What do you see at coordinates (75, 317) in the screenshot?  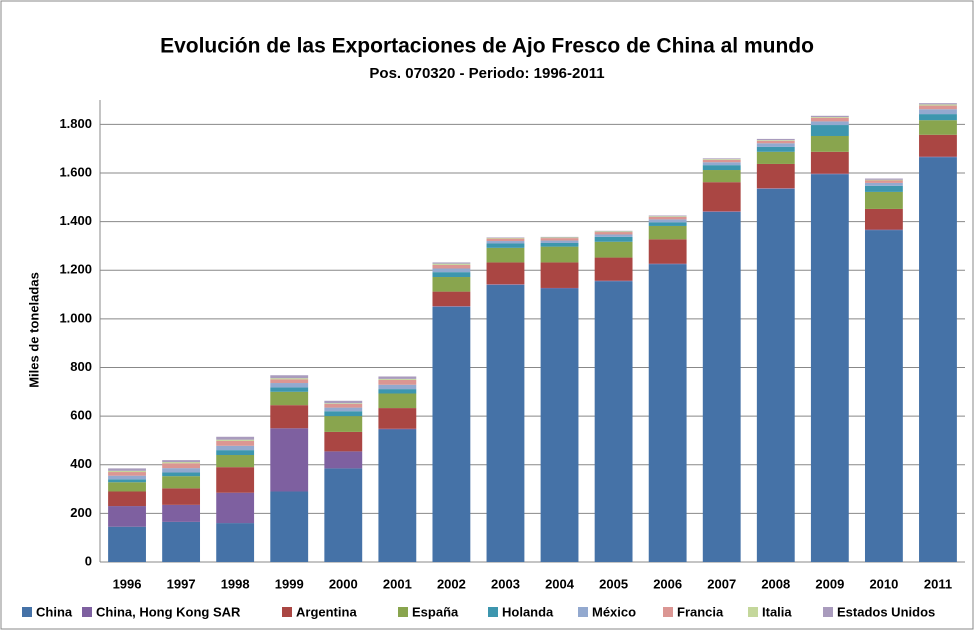 I see `y-tick-label: 1.000` at bounding box center [75, 317].